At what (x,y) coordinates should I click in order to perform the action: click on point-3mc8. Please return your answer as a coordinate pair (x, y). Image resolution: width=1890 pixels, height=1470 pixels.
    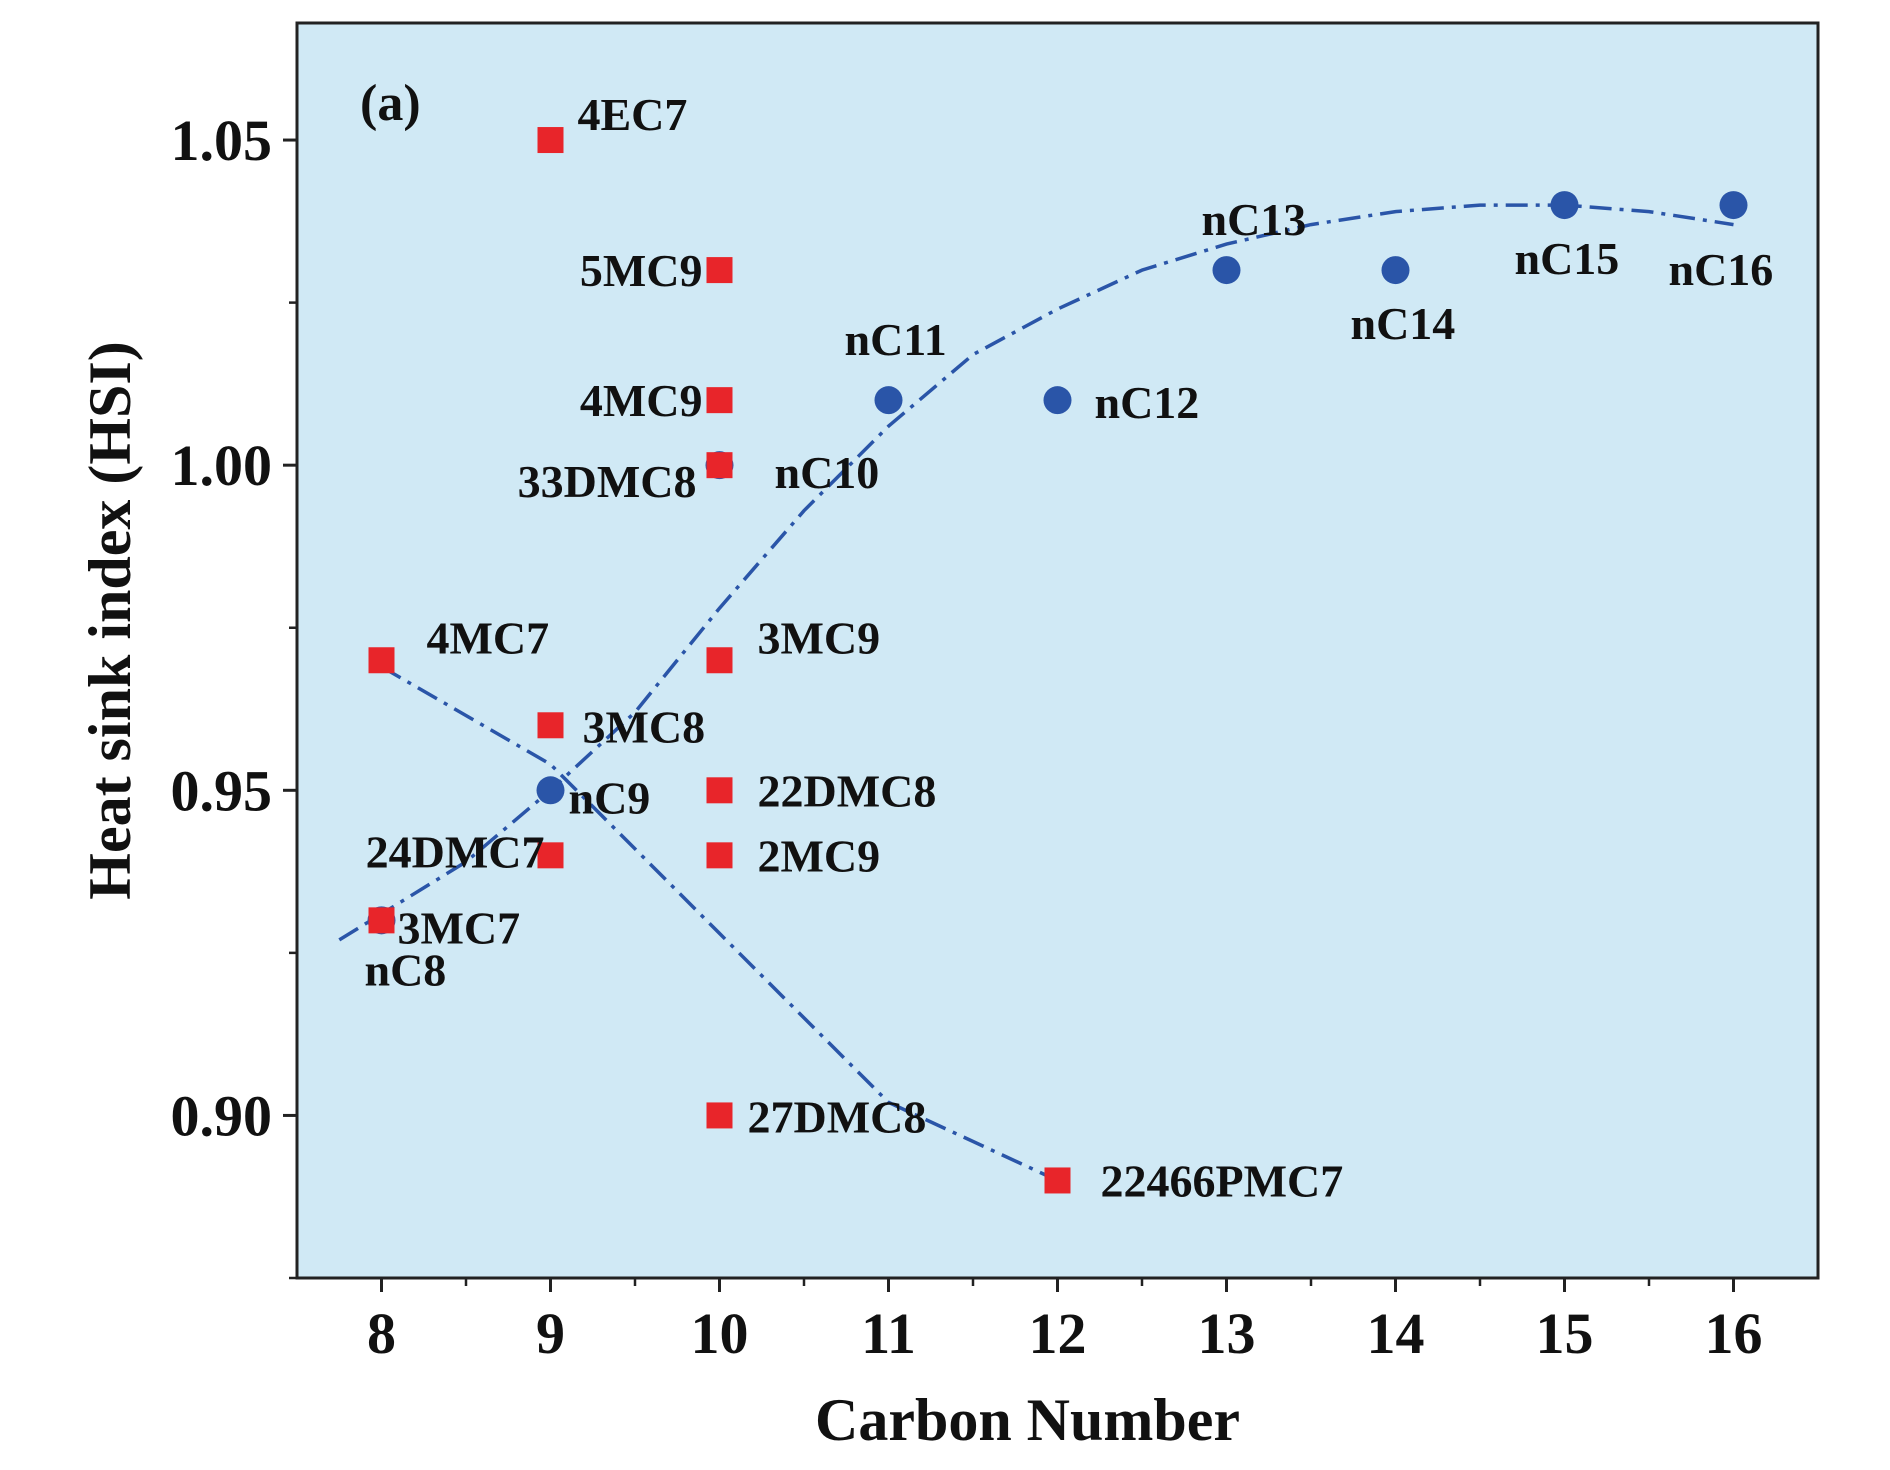
    Looking at the image, I should click on (550, 725).